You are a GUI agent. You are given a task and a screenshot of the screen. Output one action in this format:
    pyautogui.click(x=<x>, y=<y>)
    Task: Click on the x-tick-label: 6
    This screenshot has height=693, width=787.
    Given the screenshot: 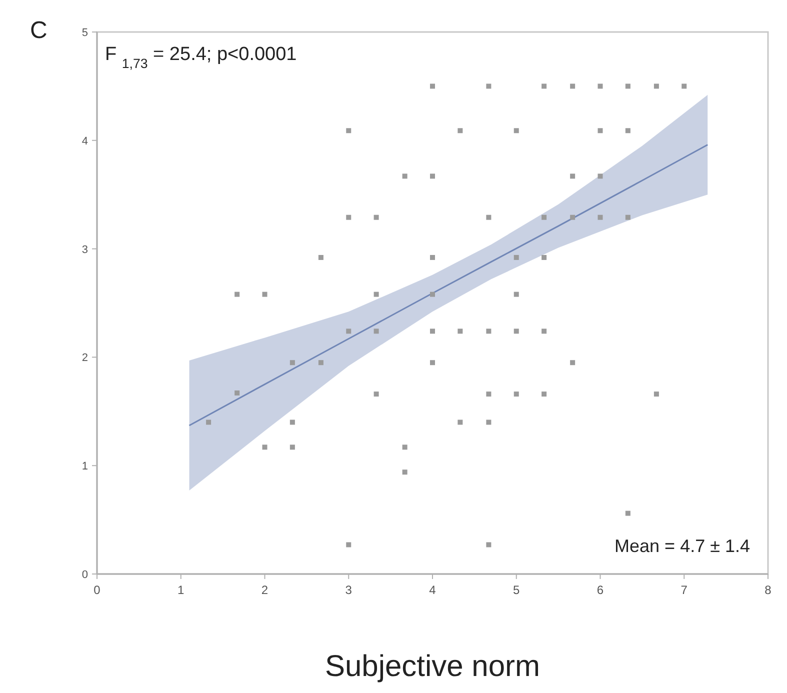 What is the action you would take?
    pyautogui.click(x=600, y=590)
    